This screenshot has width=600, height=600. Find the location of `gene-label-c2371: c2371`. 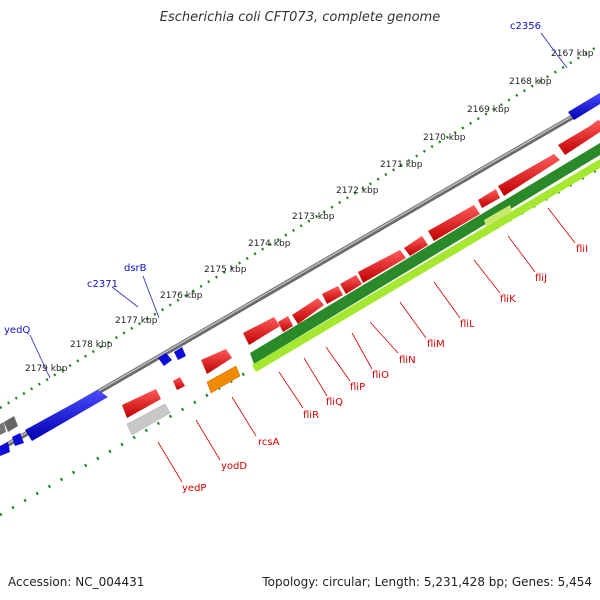

gene-label-c2371: c2371 is located at coordinates (102, 284).